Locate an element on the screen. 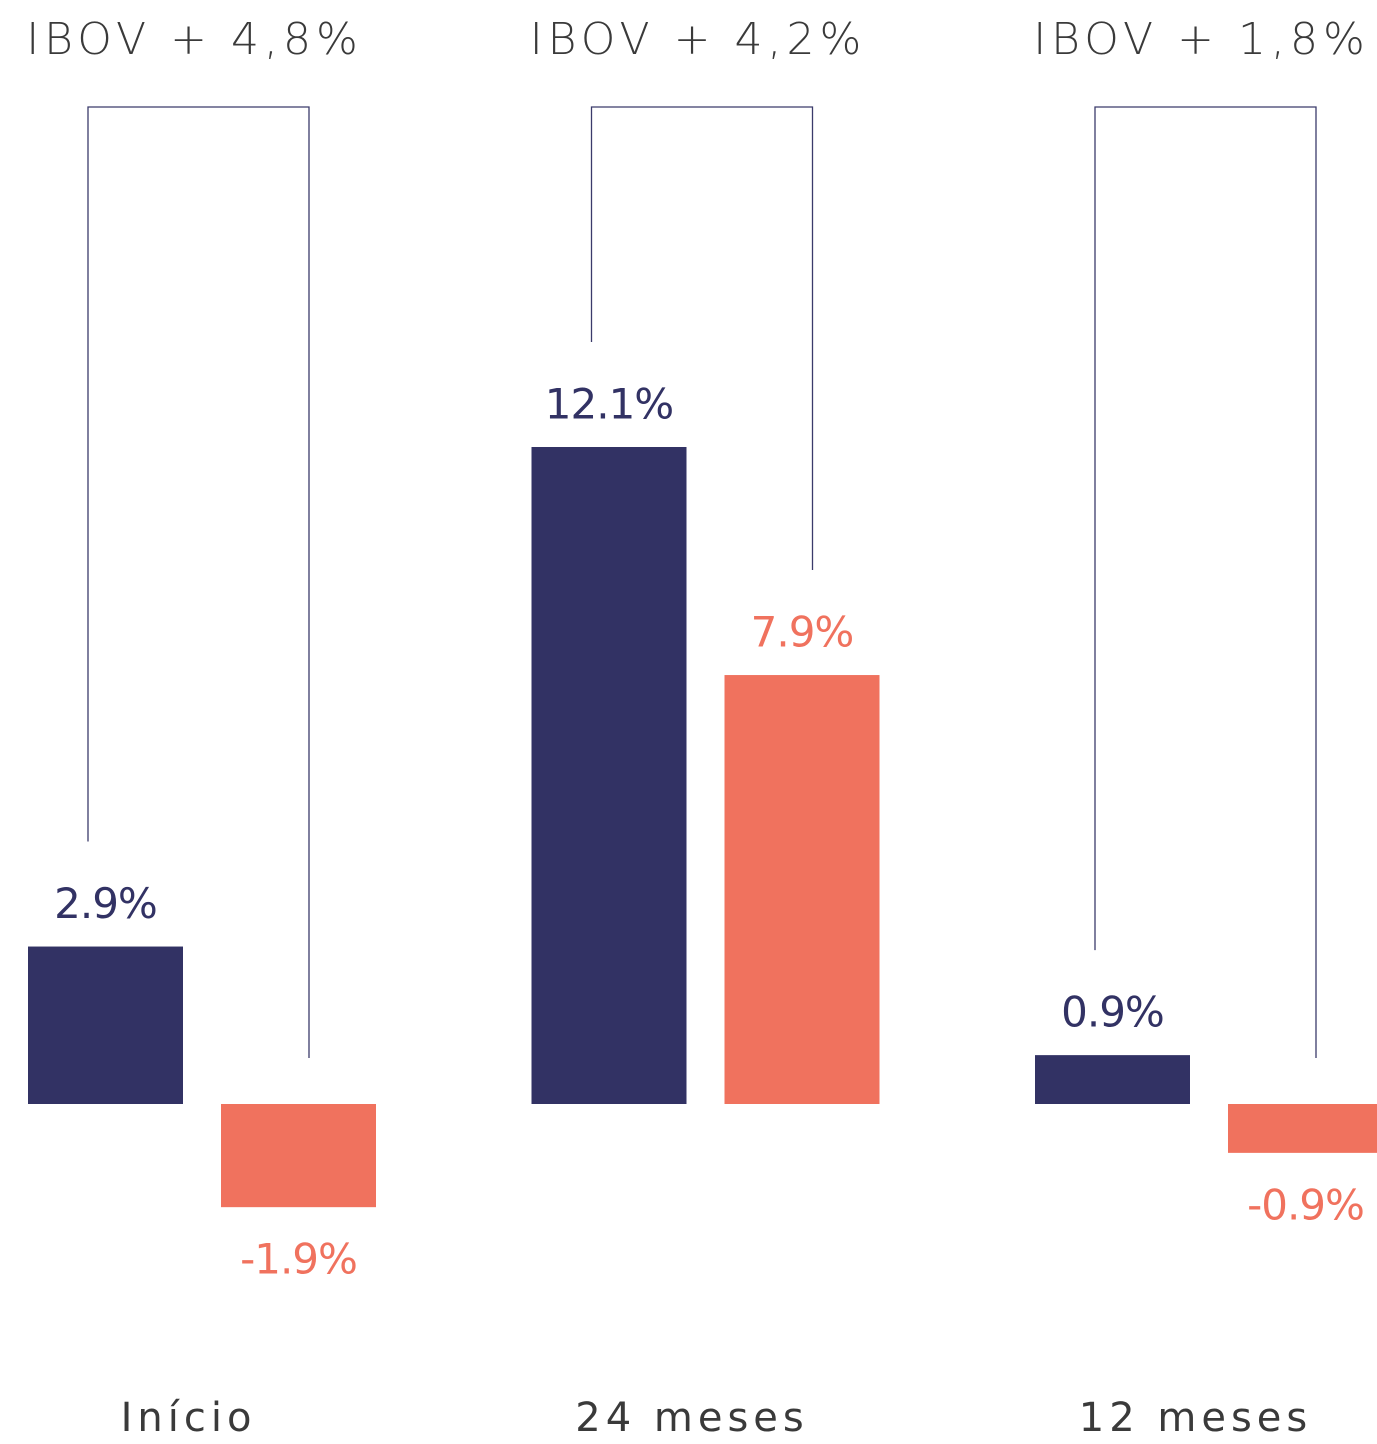 The image size is (1377, 1444). value-label: 0.9% is located at coordinates (1112, 1012).